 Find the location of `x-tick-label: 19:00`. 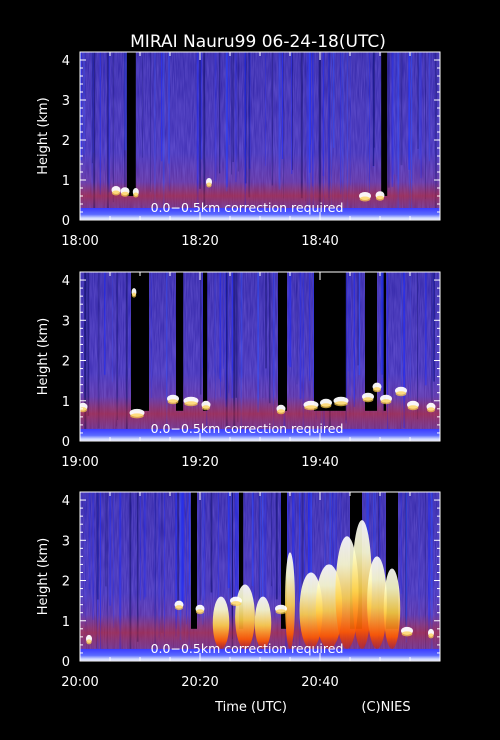

x-tick-label: 19:00 is located at coordinates (79, 462).